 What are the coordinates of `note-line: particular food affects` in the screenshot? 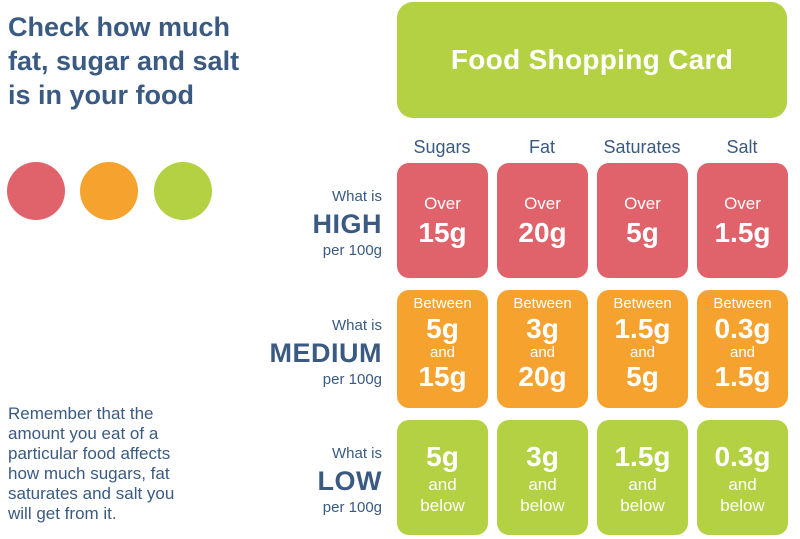 It's located at (89, 453).